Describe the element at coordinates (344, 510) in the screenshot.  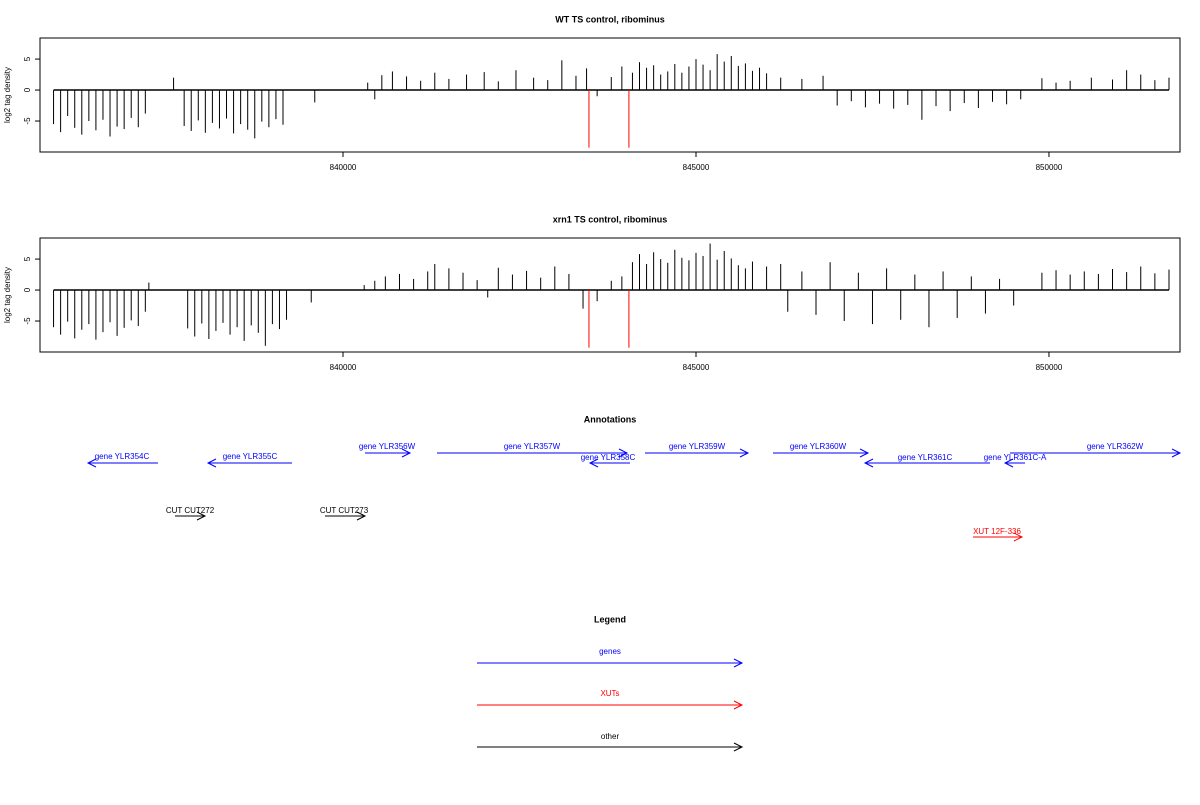
I see `cut-label: CUT CUT273` at that location.